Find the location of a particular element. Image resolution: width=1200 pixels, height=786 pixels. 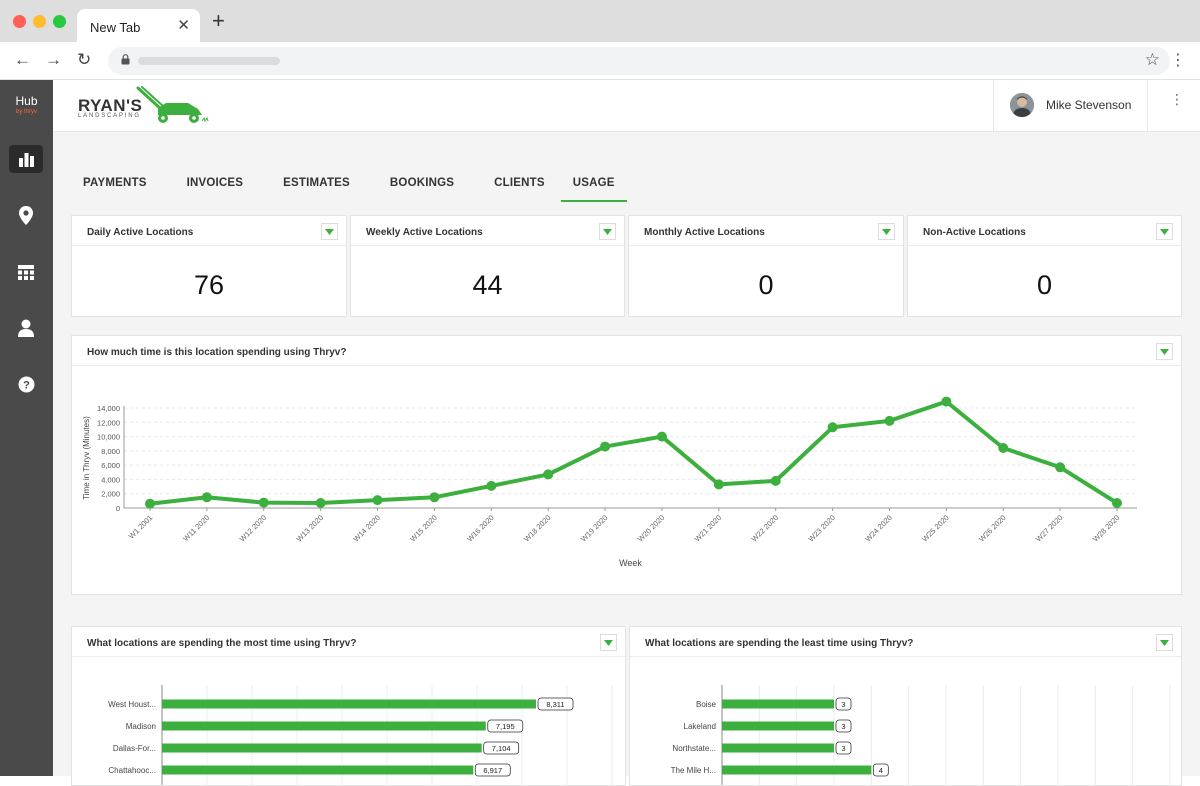

sidebar-item-locations is located at coordinates (26, 215).